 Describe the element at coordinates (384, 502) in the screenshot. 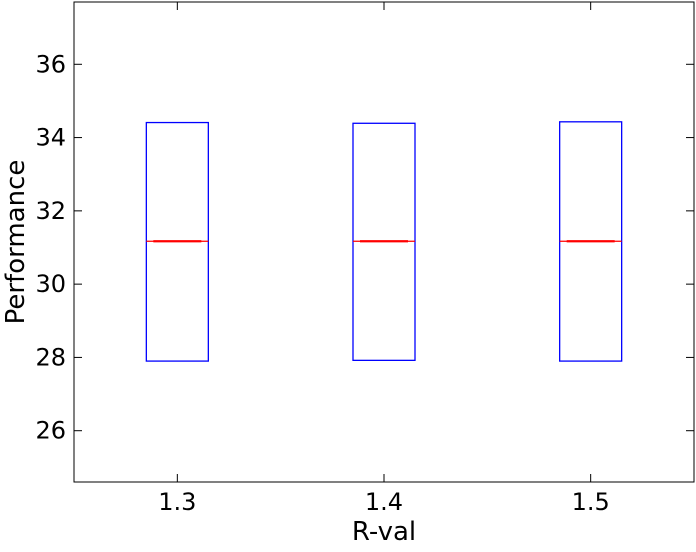

I see `x-tick-label-1.4: 1.4` at that location.